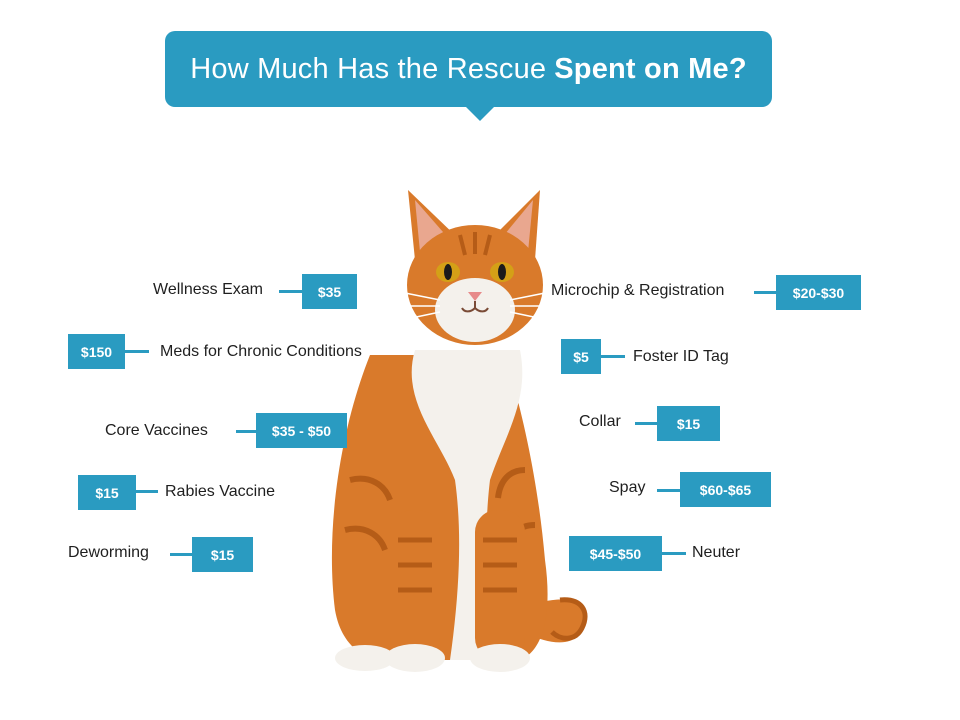 Image resolution: width=960 pixels, height=720 pixels. Describe the element at coordinates (765, 292) in the screenshot. I see `microchip-connector` at that location.